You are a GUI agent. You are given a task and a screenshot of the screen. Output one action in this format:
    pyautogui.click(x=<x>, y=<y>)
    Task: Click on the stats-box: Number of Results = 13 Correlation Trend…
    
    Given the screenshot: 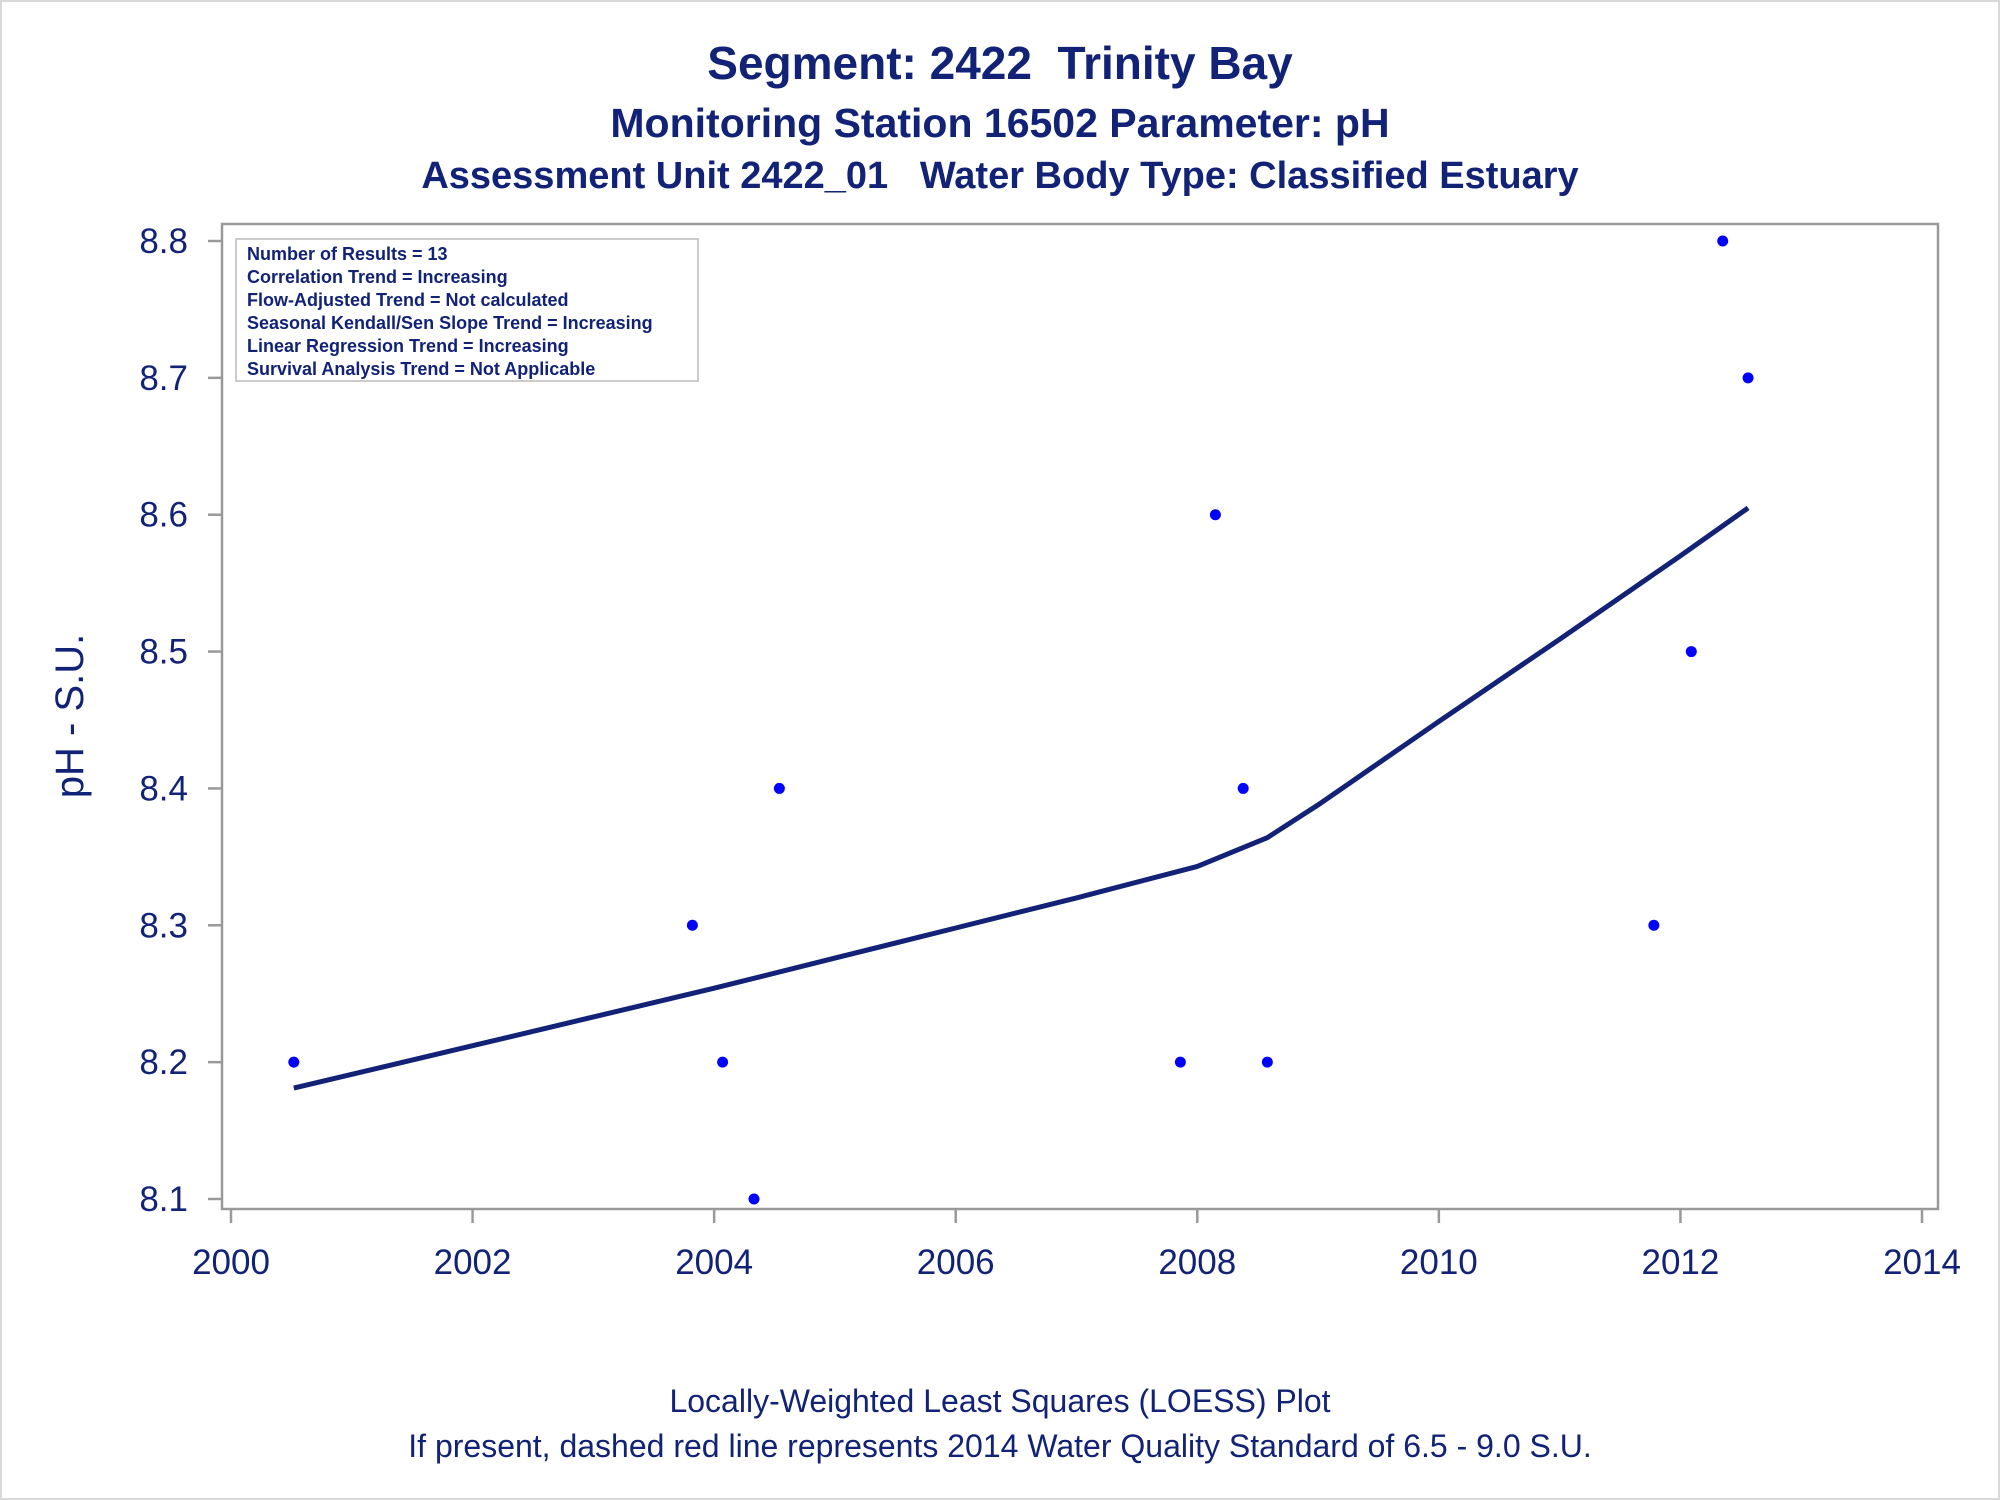 What is the action you would take?
    pyautogui.click(x=467, y=310)
    